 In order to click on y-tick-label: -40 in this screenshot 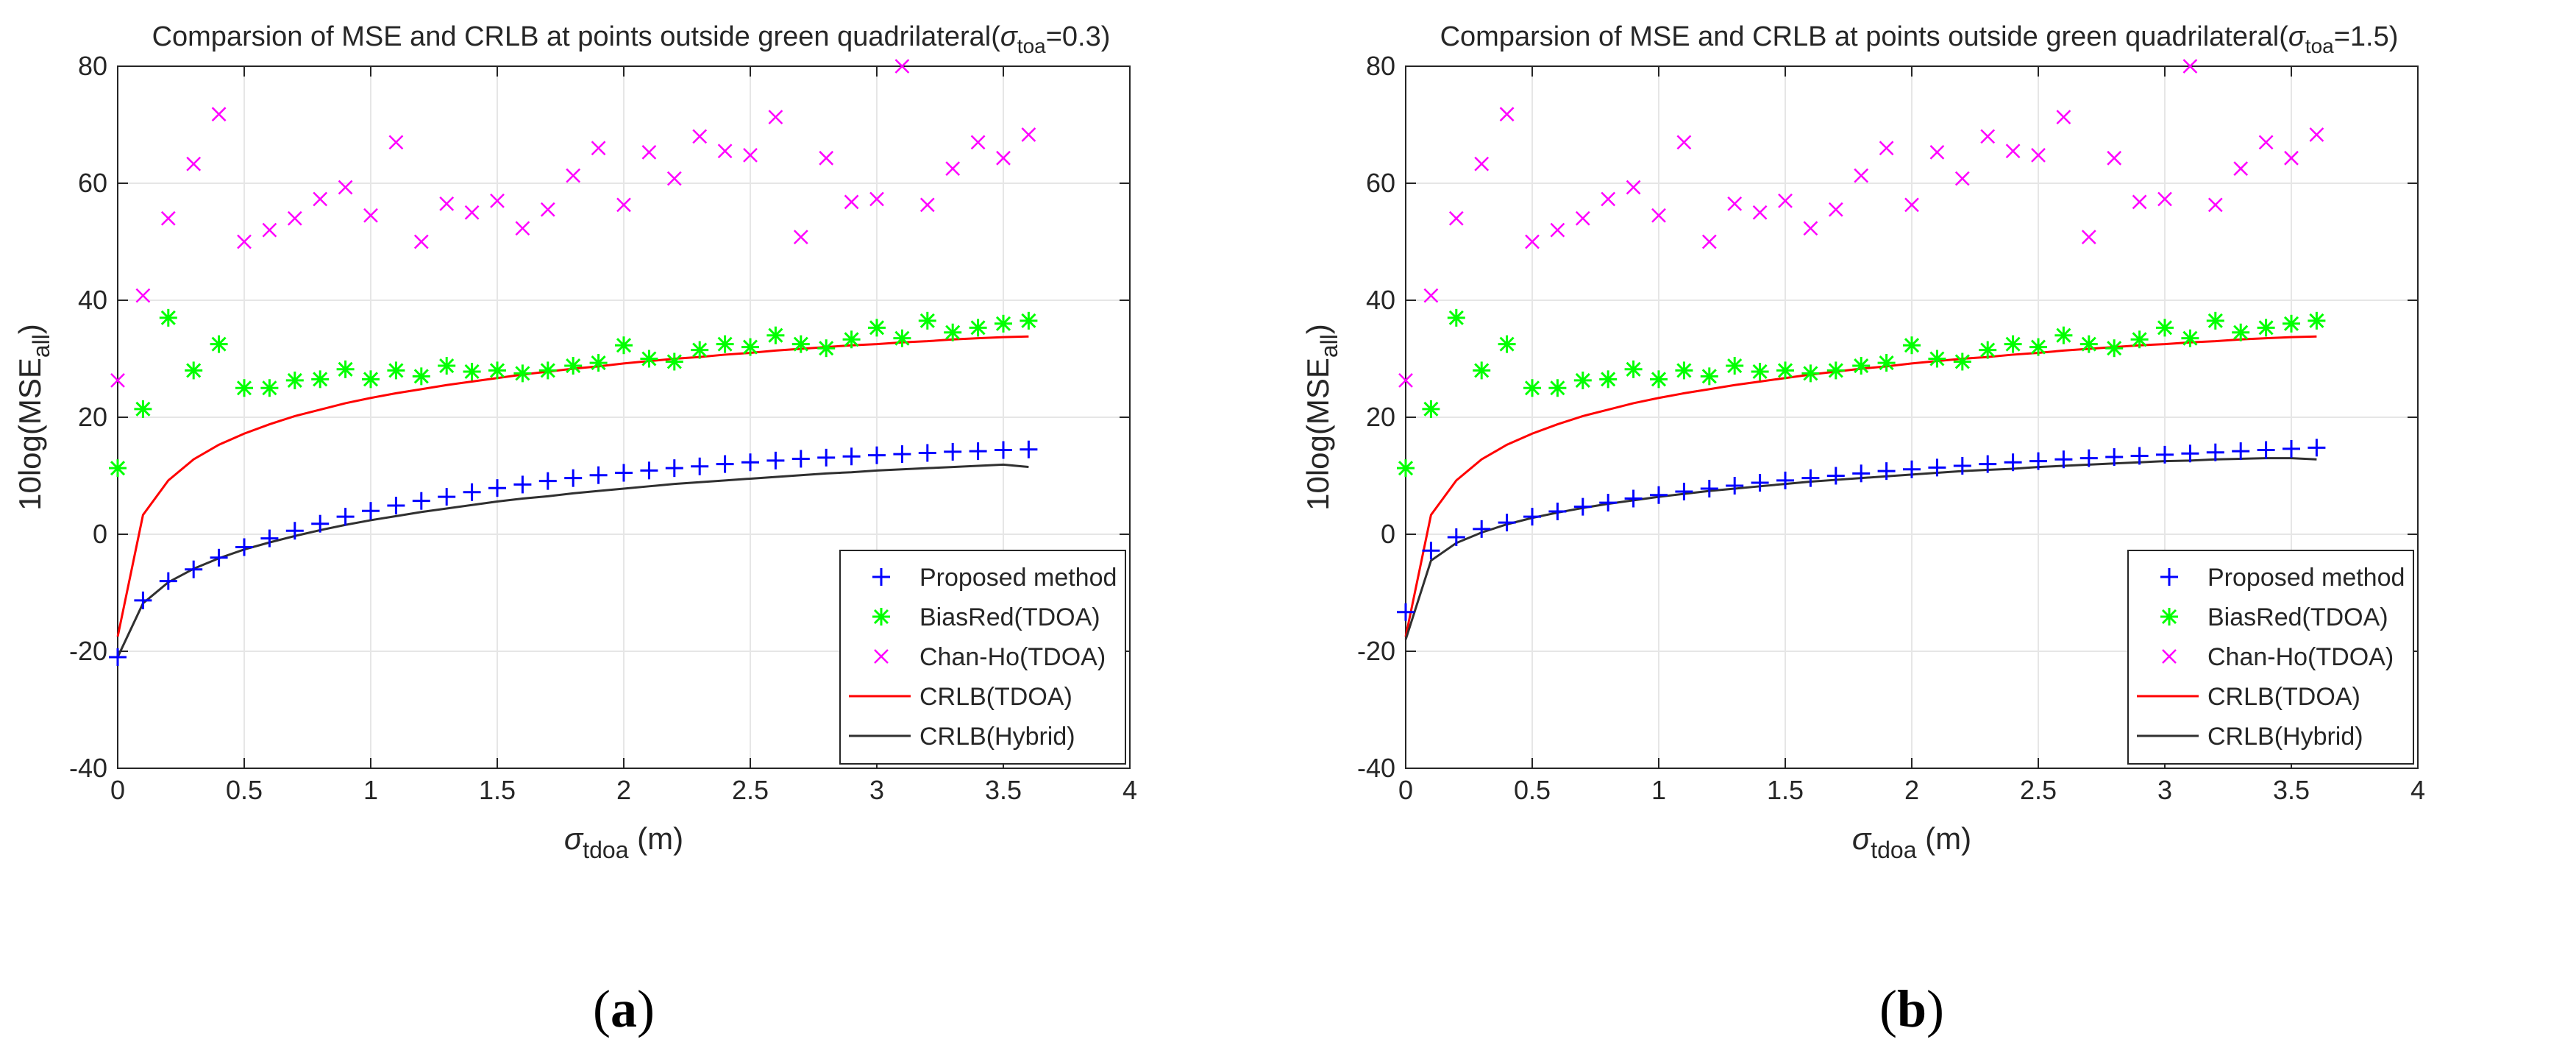, I will do `click(88, 768)`.